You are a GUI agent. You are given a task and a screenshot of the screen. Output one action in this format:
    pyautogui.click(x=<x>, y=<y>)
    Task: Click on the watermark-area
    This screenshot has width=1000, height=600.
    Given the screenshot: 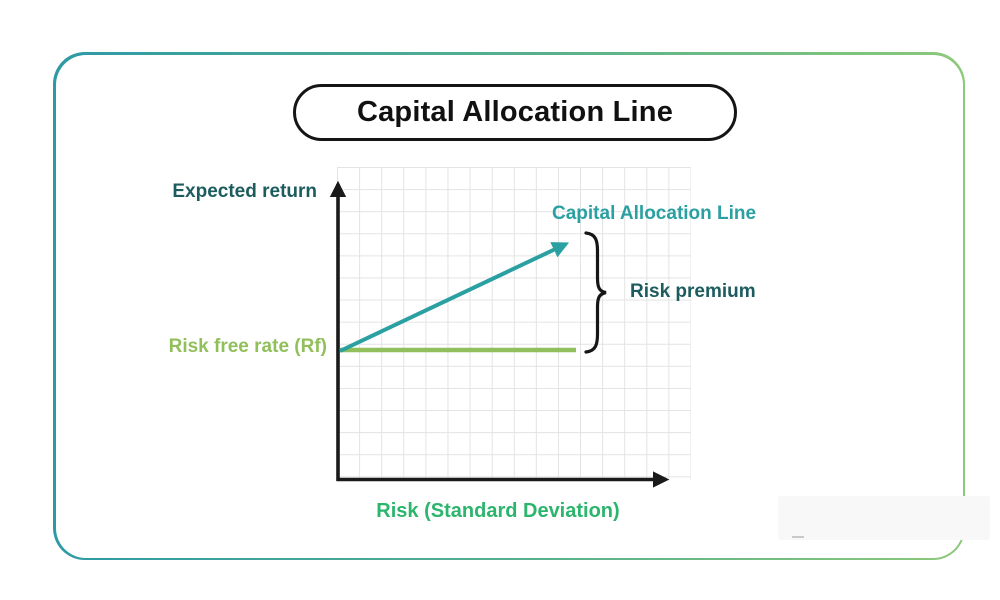 What is the action you would take?
    pyautogui.click(x=884, y=518)
    